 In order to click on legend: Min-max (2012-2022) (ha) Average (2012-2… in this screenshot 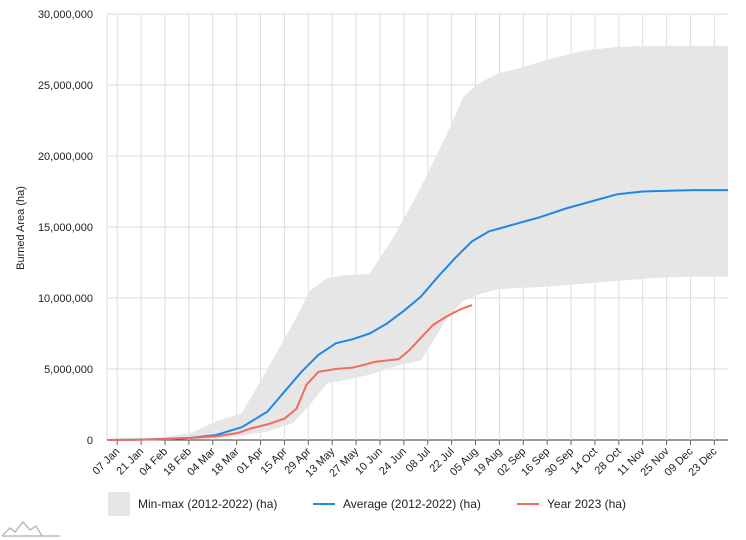, I will do `click(367, 504)`.